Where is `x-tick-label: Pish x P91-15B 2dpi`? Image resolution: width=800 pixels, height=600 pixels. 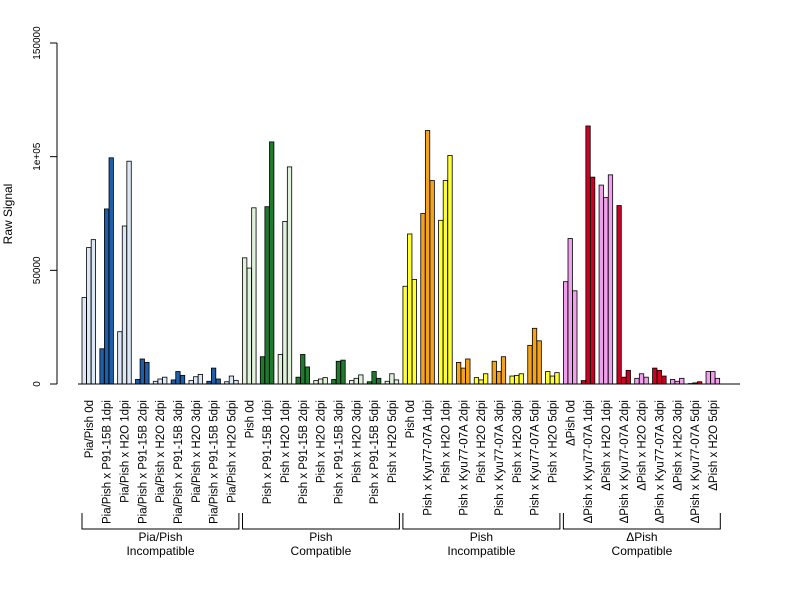 x-tick-label: Pish x P91-15B 2dpi is located at coordinates (304, 452).